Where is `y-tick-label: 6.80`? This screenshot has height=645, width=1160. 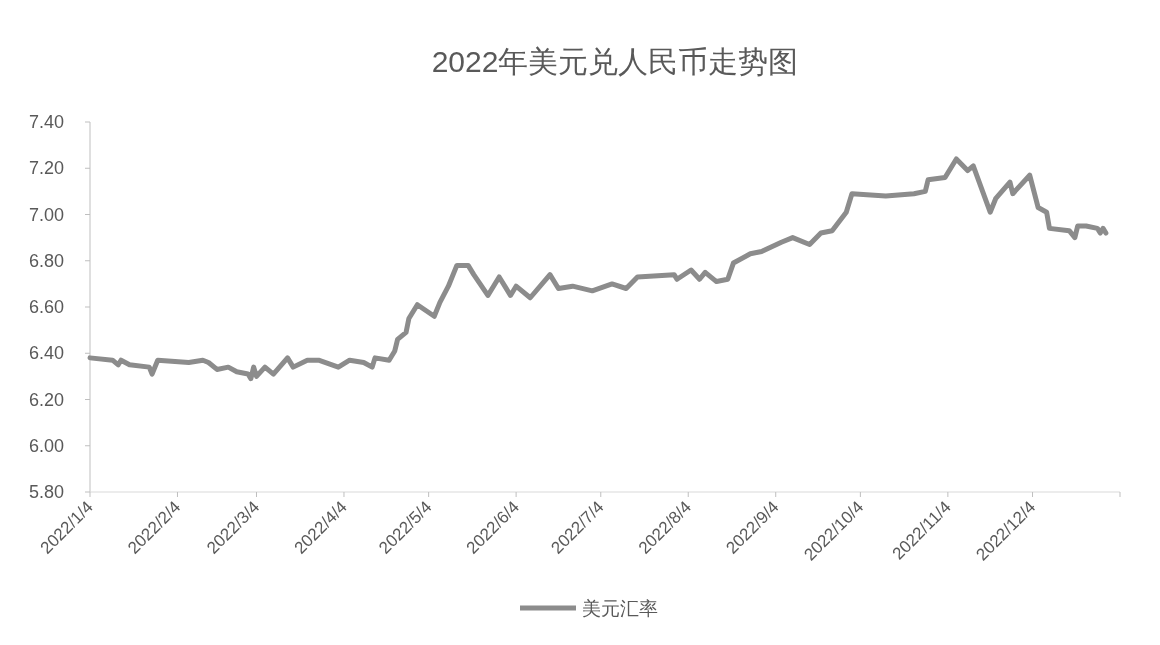
y-tick-label: 6.80 is located at coordinates (46, 260).